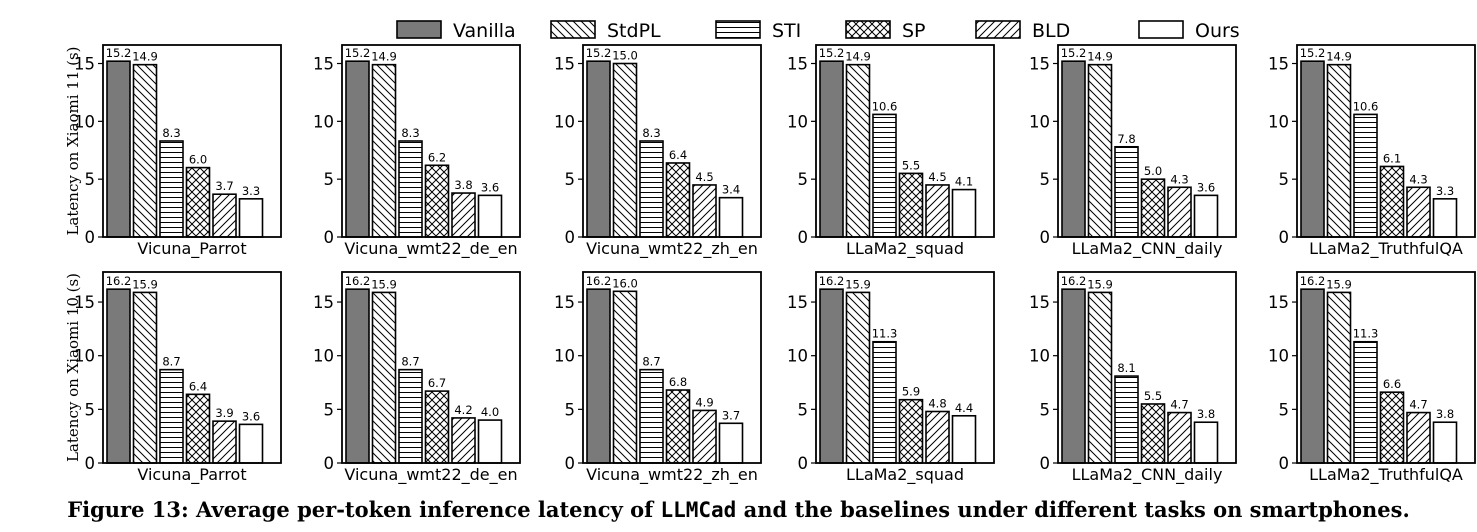 This screenshot has height=532, width=1477. What do you see at coordinates (914, 31) in the screenshot?
I see `legend-label-sp: SP` at bounding box center [914, 31].